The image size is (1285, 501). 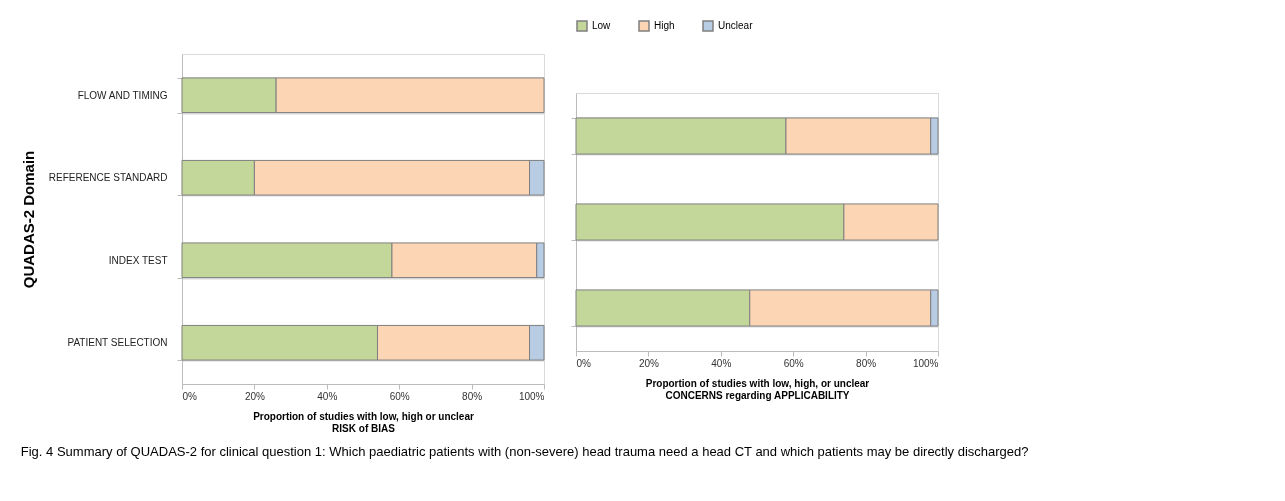 I want to click on caption: Fig. 4 Summary of QUADAS-2 for clinical question 1: Which paediatric patients with (non-severe) head trauma need a head CT and which patients may be directly discharged?, so click(x=524, y=451).